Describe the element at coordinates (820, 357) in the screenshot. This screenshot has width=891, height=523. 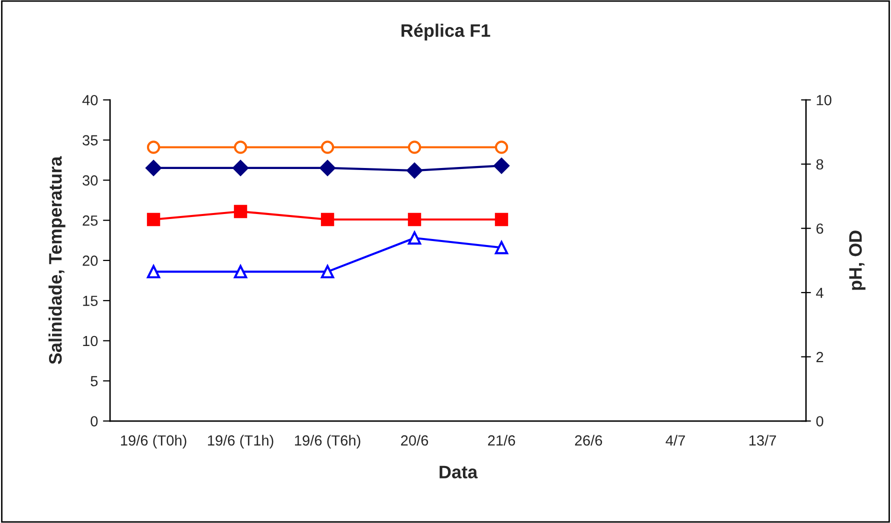
I see `y2-tick-label: 2` at that location.